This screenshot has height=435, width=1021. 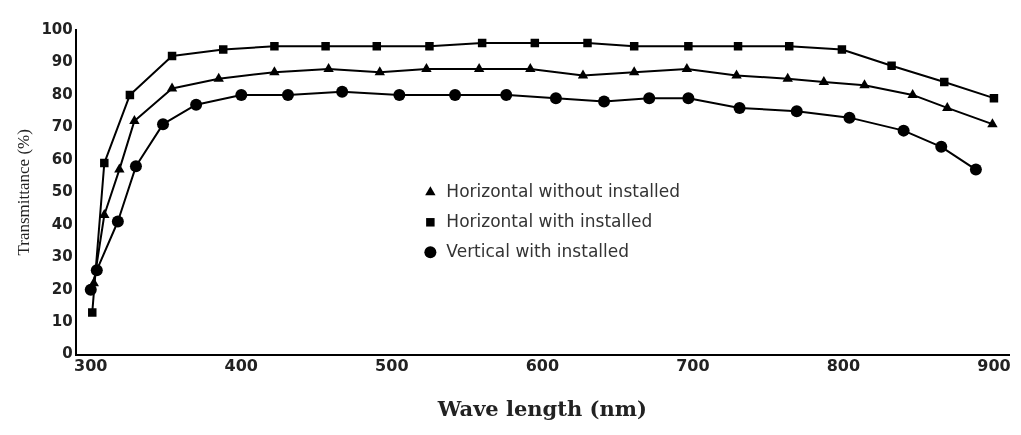 What do you see at coordinates (538, 250) in the screenshot?
I see `legend-label: Vertical with installed` at bounding box center [538, 250].